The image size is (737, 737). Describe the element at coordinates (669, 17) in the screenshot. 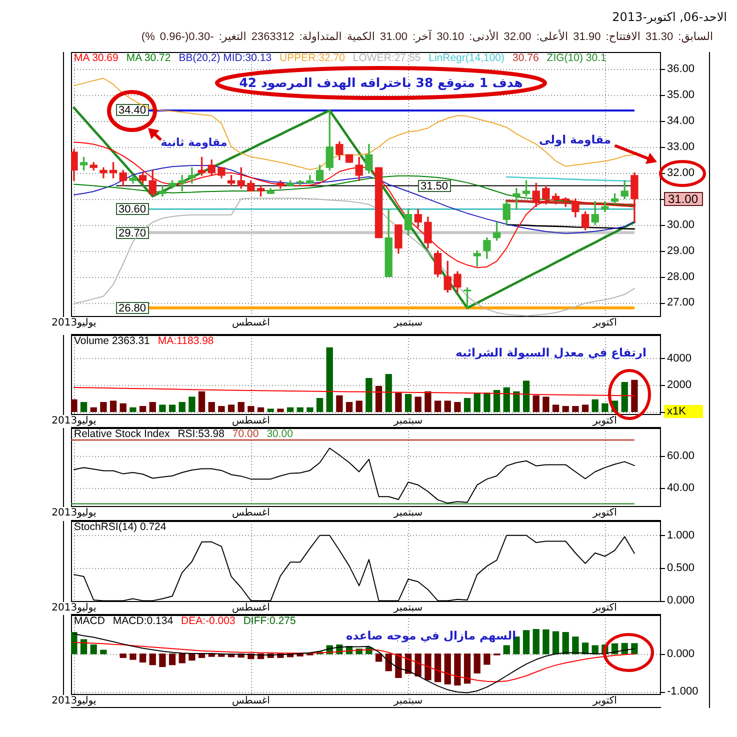

I see `text: الاحد-06, اكتوبر-2013` at that location.